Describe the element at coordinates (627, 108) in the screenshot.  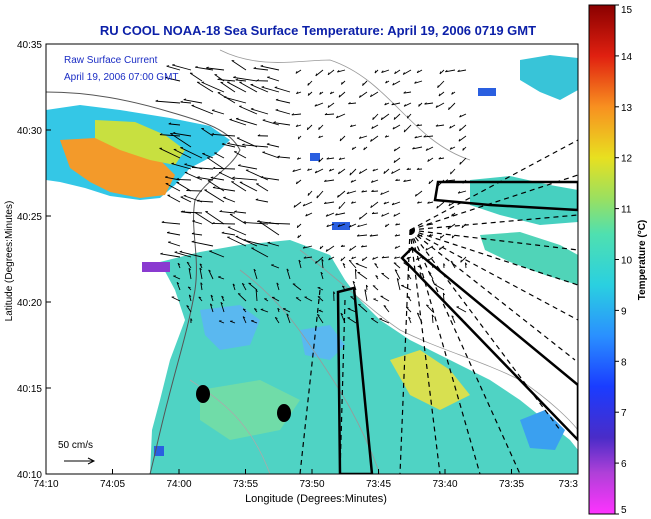
I see `colorbar-tick-label: 13` at that location.